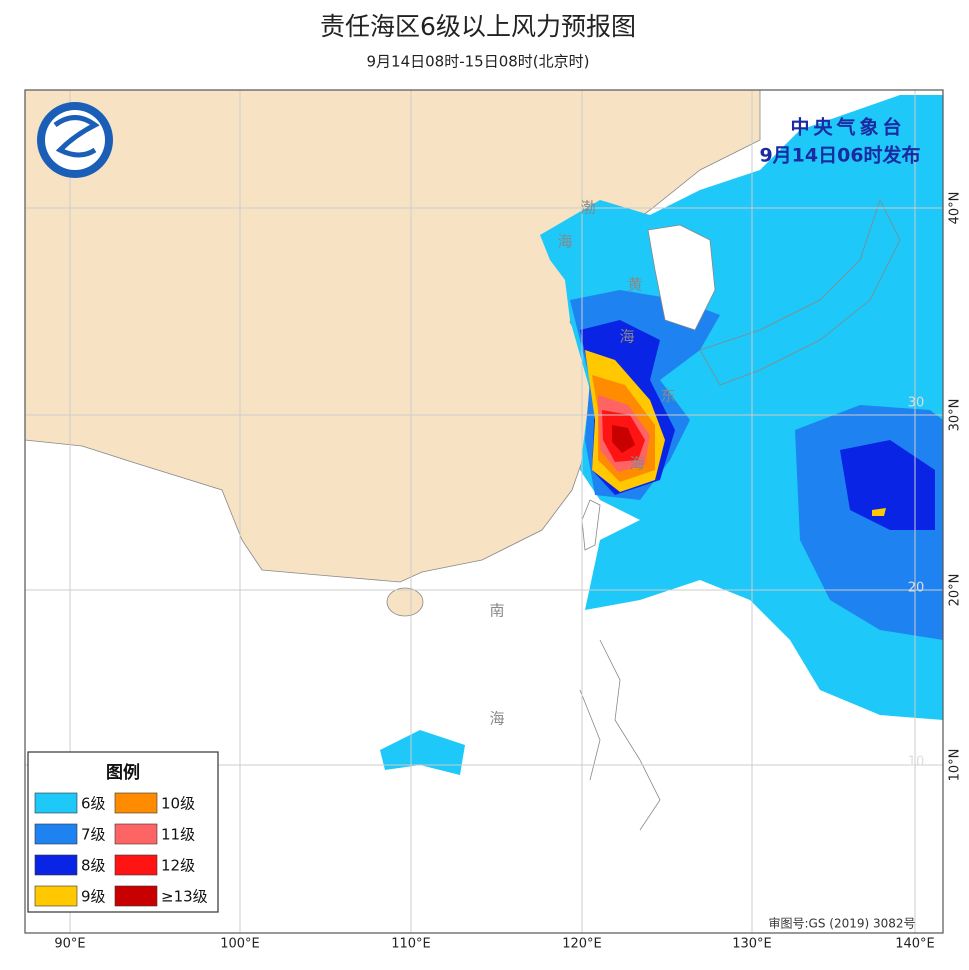 This screenshot has height=970, width=969. Describe the element at coordinates (955, 208) in the screenshot. I see `latitude-label: 40°N` at that location.